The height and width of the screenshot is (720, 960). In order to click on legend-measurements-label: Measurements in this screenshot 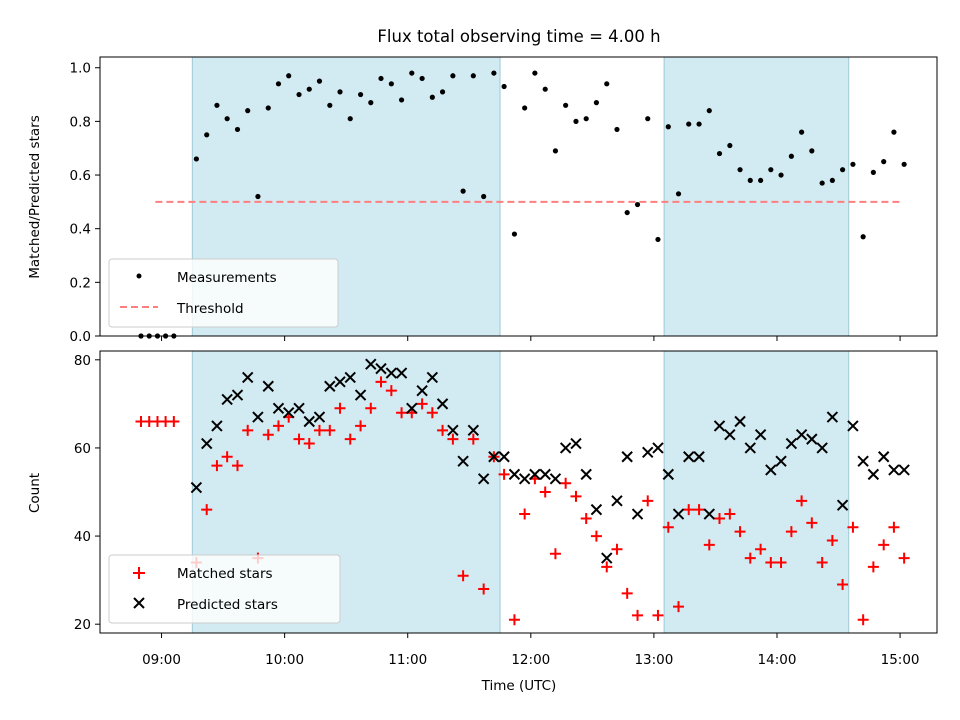, I will do `click(227, 278)`.